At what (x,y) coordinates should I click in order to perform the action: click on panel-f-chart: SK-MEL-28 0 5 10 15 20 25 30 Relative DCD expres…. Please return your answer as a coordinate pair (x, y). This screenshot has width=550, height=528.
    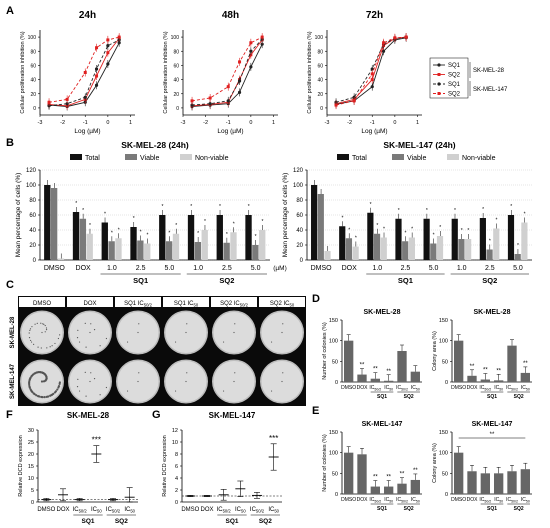
    Looking at the image, I should click on (78, 468).